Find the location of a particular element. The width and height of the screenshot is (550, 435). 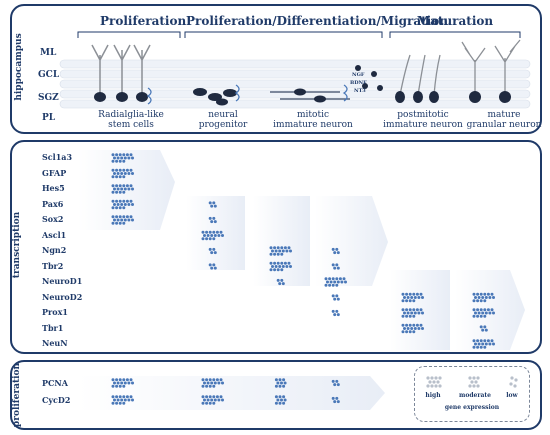

gene-label: GFAP is located at coordinates (54, 172).